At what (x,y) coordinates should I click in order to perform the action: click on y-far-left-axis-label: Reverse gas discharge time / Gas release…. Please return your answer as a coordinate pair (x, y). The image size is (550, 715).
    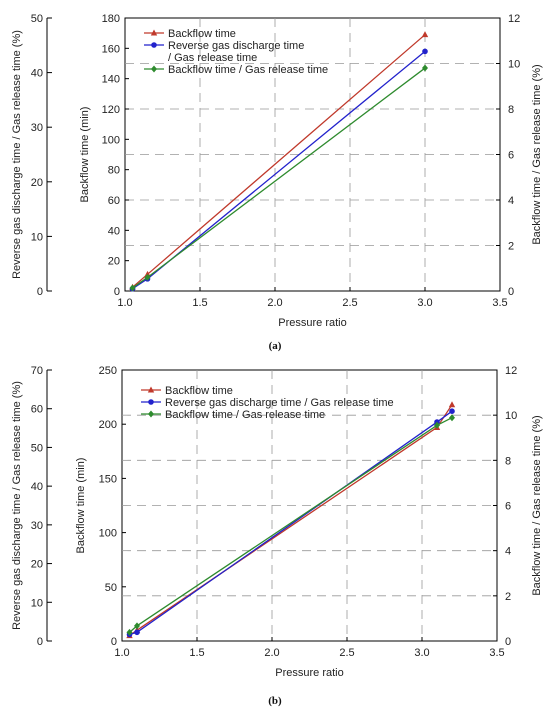
    Looking at the image, I should click on (17, 154).